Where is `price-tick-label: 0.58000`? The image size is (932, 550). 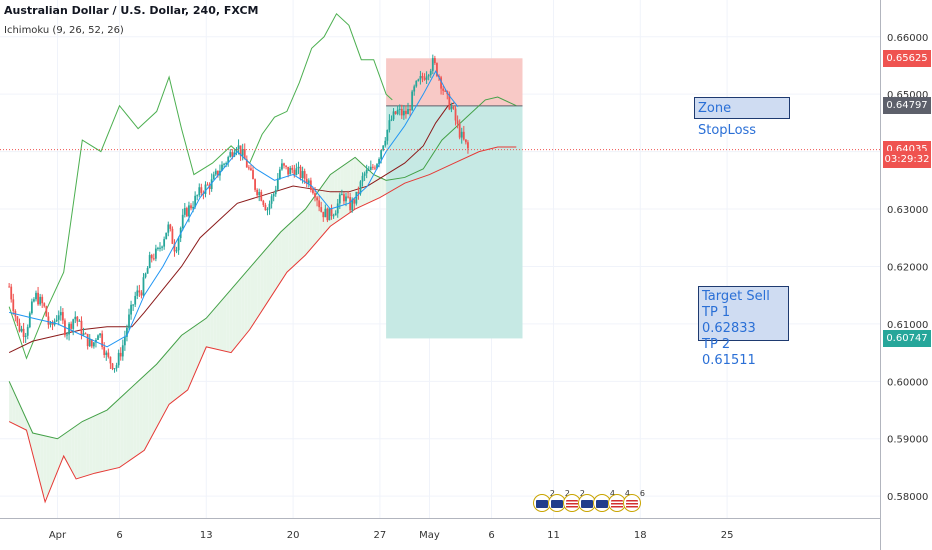
price-tick-label: 0.58000 is located at coordinates (907, 497).